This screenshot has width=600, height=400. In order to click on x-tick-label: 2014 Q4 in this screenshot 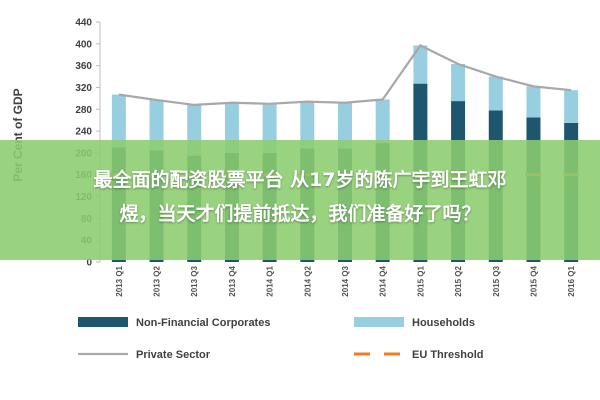, I will do `click(383, 280)`.